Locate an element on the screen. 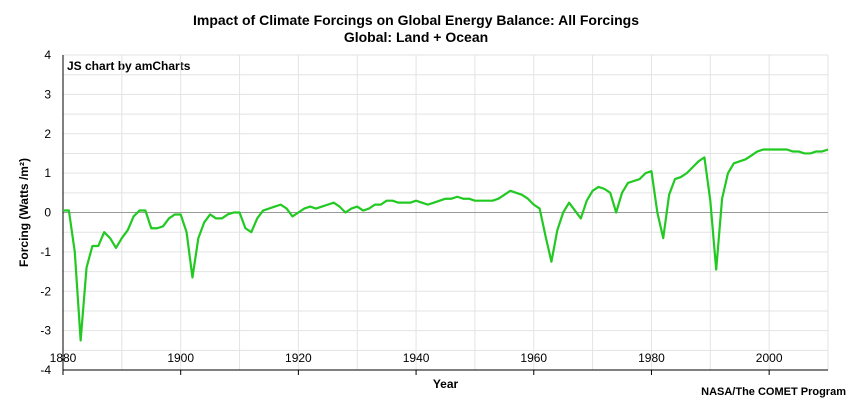  y-axis-ticks: -4 -3 -2 -1 0 1 2 3 4 is located at coordinates (45, 212).